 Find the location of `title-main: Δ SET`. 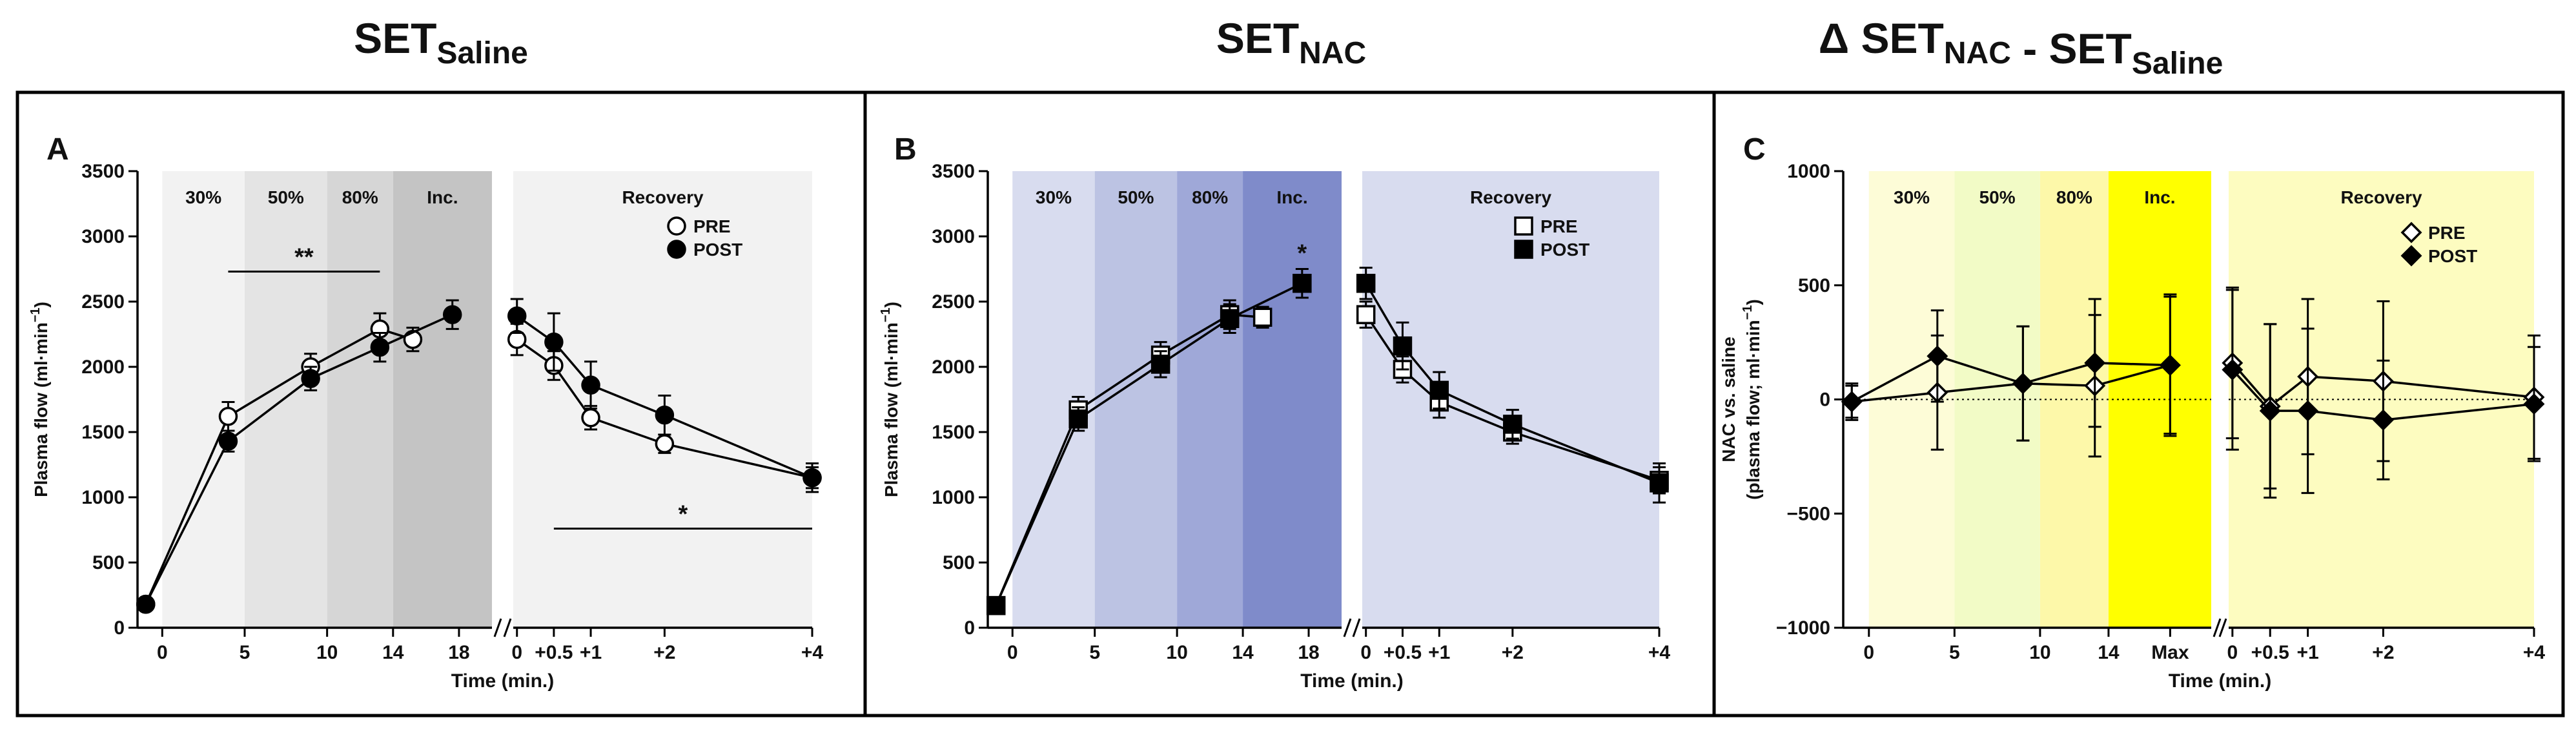

title-main: Δ SET is located at coordinates (1882, 38).